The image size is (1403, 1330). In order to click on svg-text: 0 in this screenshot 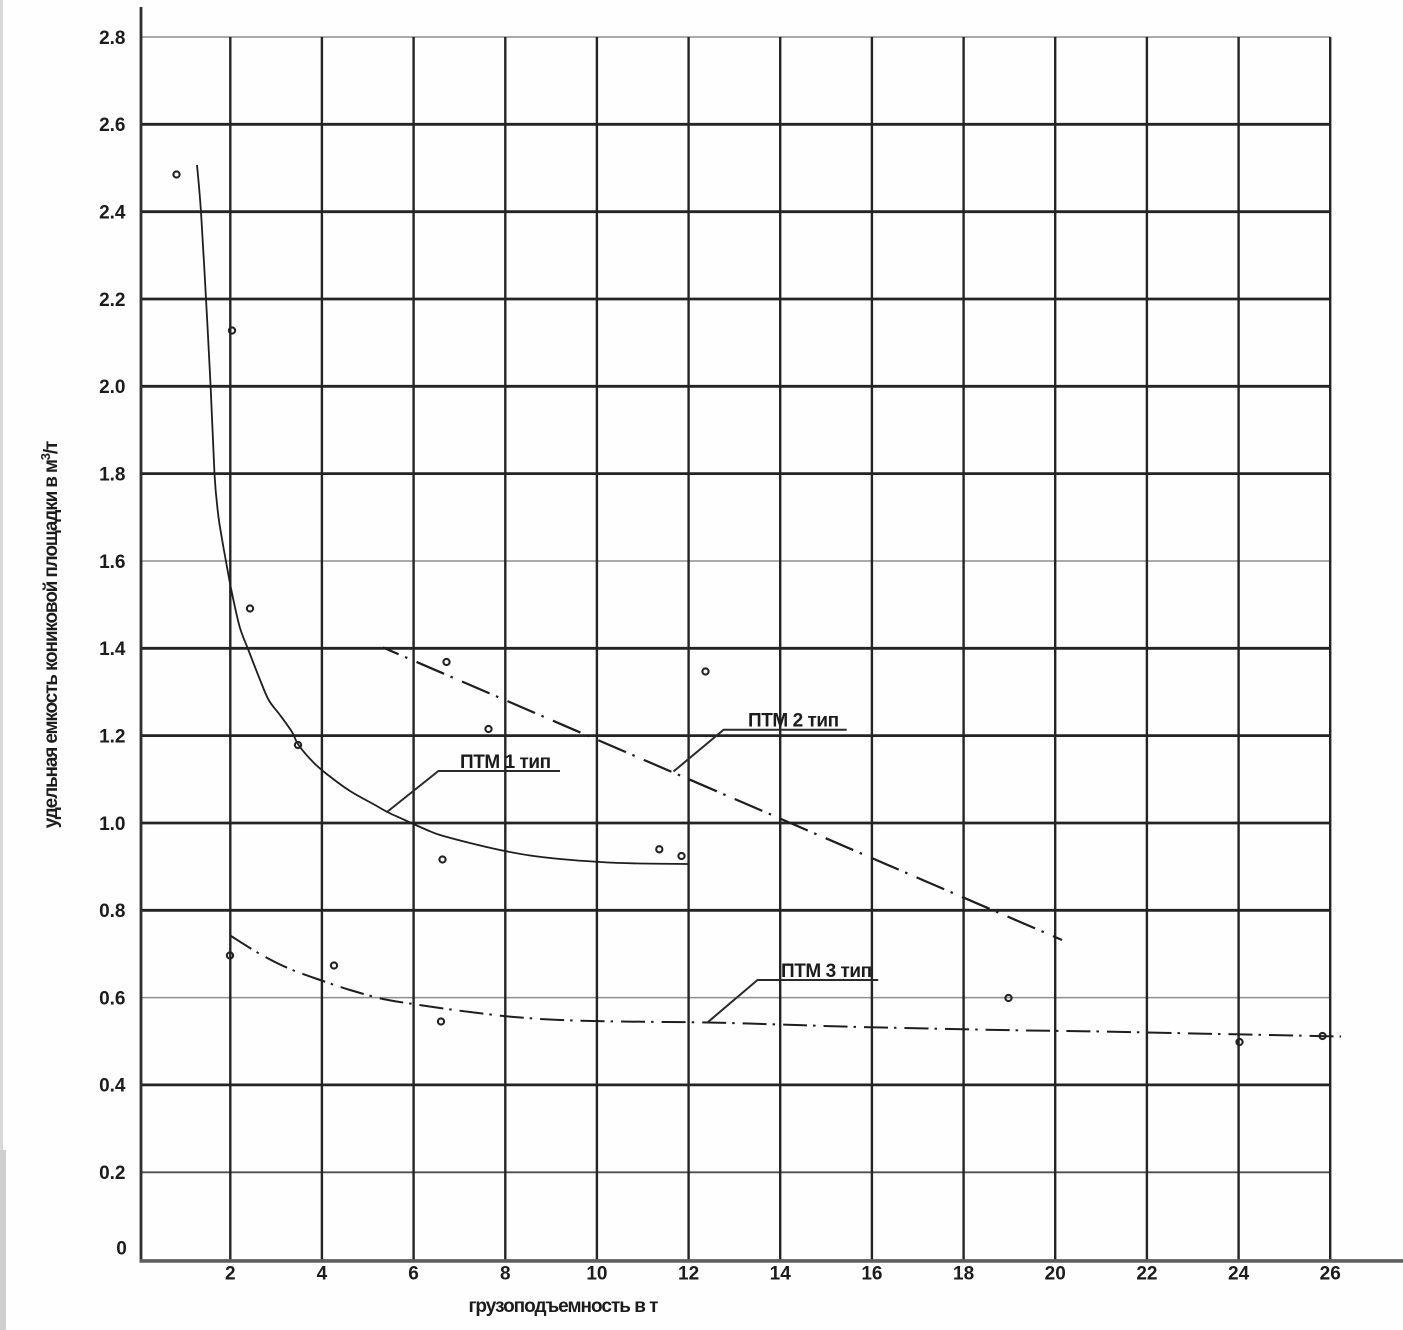, I will do `click(121, 1249)`.